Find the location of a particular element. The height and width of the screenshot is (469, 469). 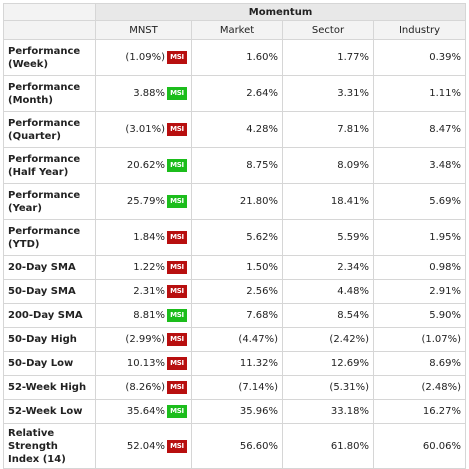

mnst-value: (2.99%) is located at coordinates (145, 339).